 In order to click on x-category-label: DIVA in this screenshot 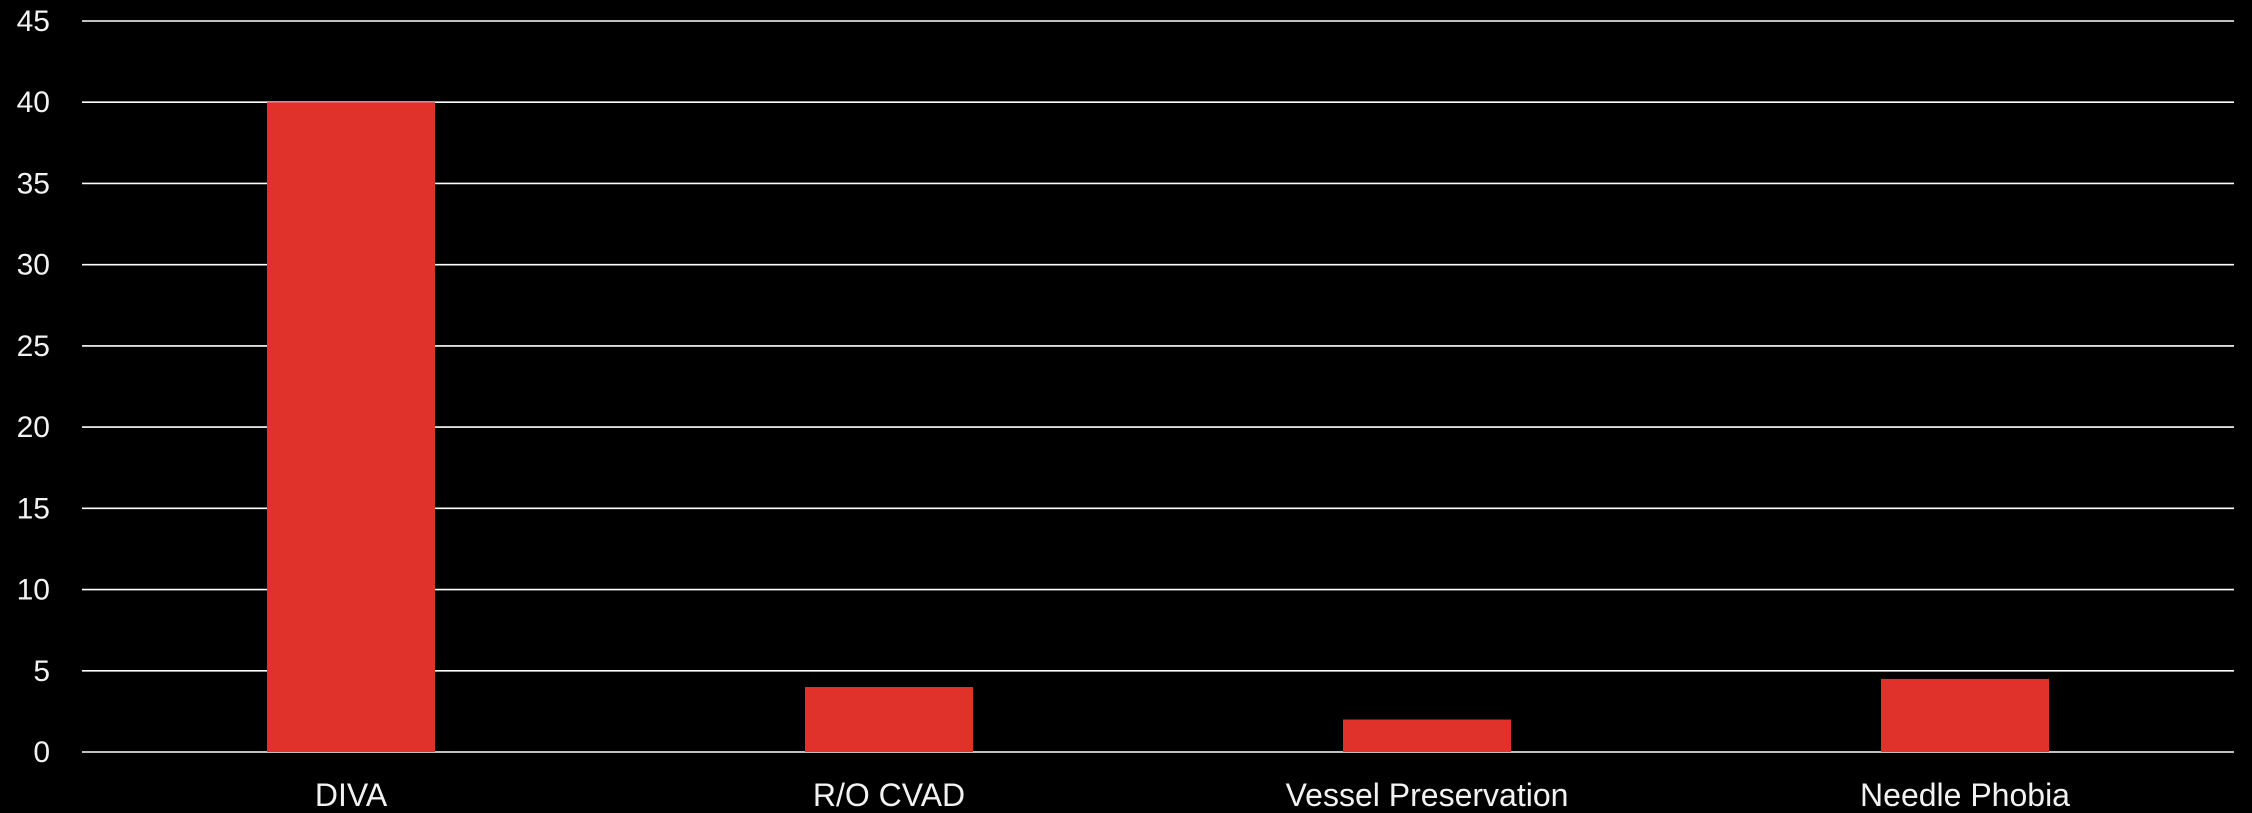, I will do `click(351, 795)`.